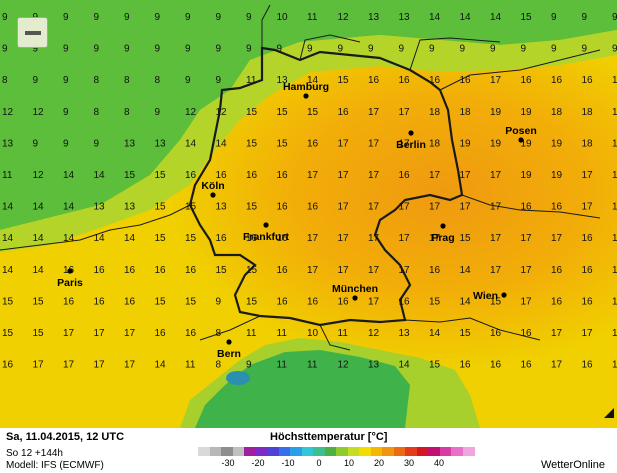 Image resolution: width=617 pixels, height=473 pixels. Describe the element at coordinates (521, 134) in the screenshot. I see `city-marker: Posen` at that location.